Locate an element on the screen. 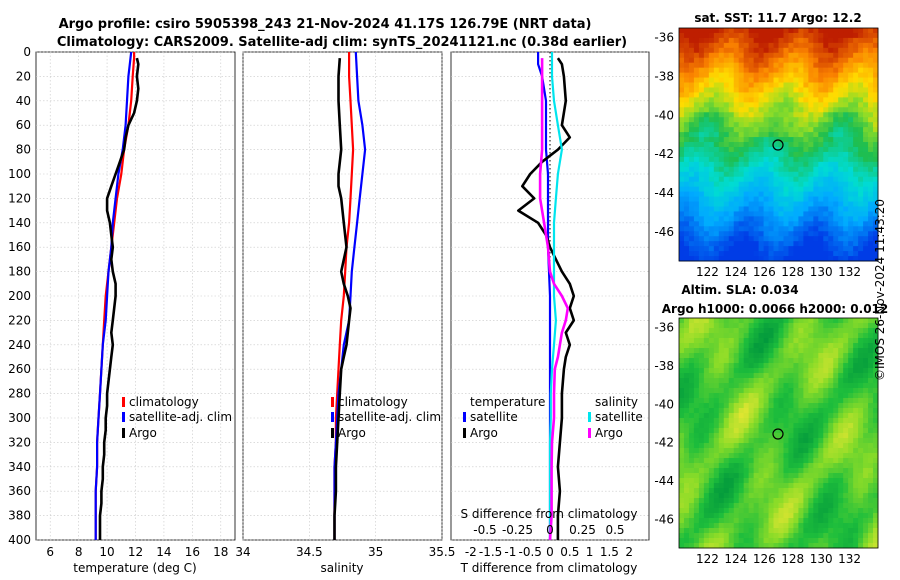 The width and height of the screenshot is (900, 580). legend-argo-swatch is located at coordinates (332, 433).